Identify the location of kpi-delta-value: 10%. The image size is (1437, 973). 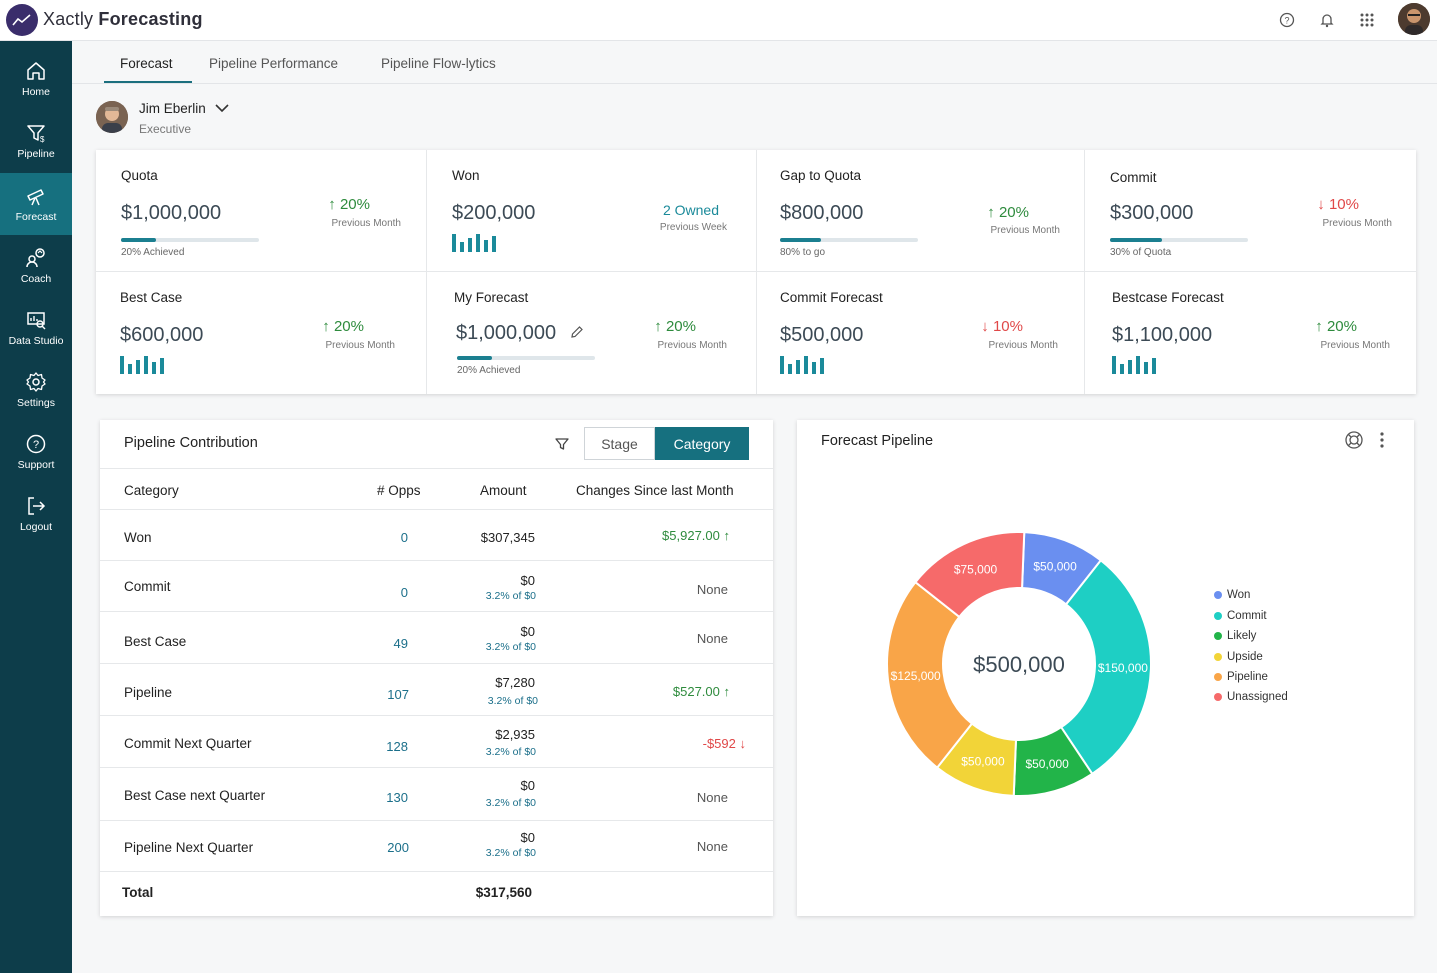
(1343, 204).